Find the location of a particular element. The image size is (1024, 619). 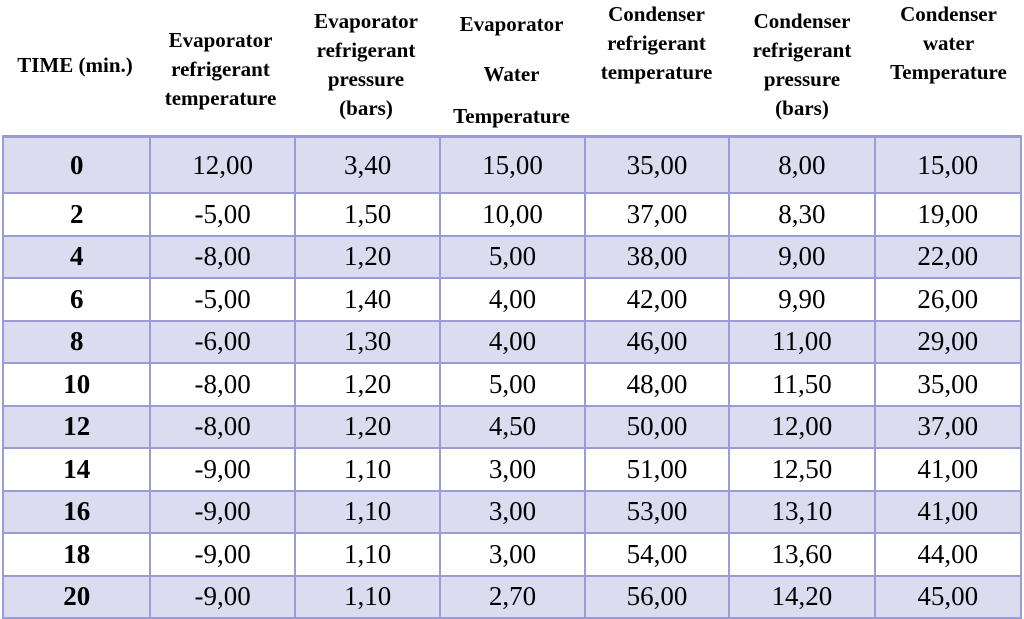

value-cell: 50,00 is located at coordinates (655, 426).